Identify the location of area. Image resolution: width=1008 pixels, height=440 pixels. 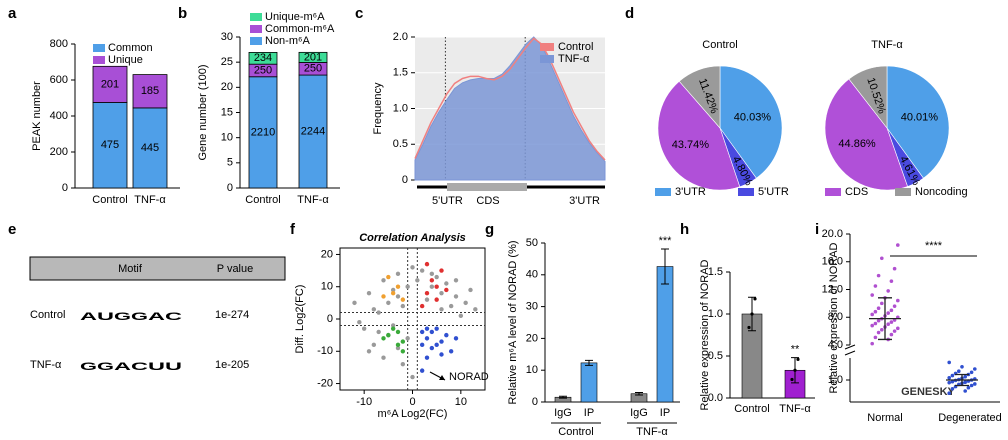
(510, 108).